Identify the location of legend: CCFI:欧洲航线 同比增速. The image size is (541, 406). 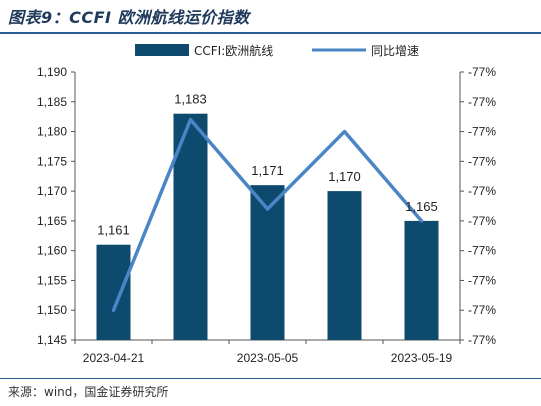
(277, 50).